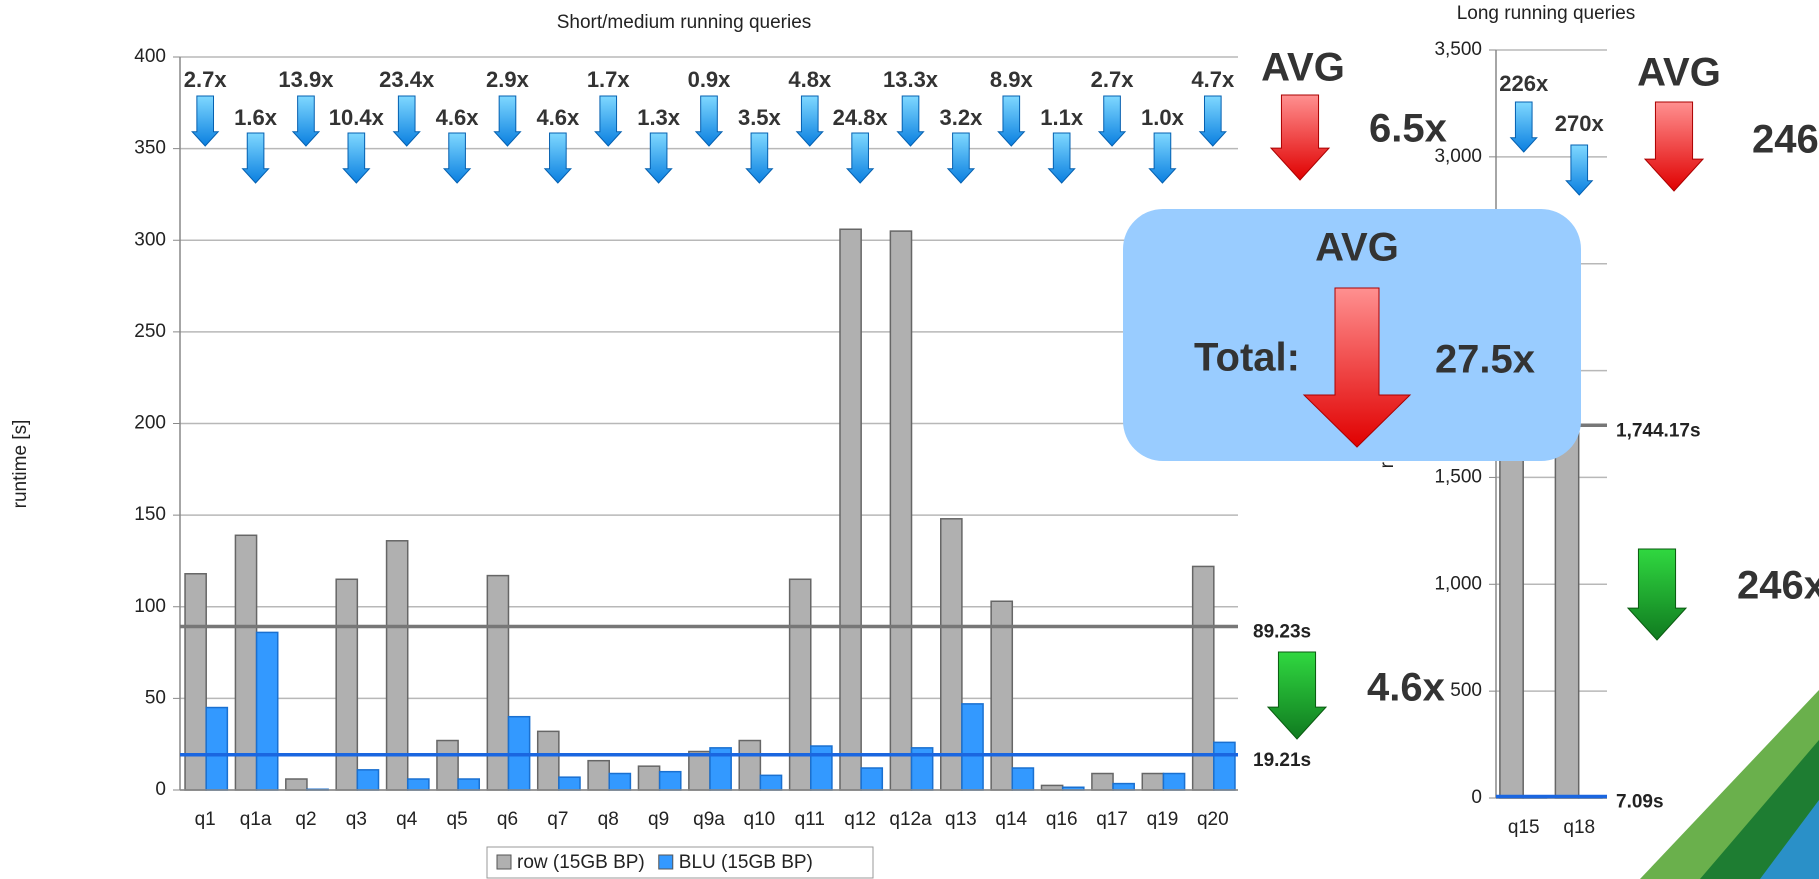 This screenshot has height=879, width=1819. I want to click on x-tick-label: q7, so click(557, 819).